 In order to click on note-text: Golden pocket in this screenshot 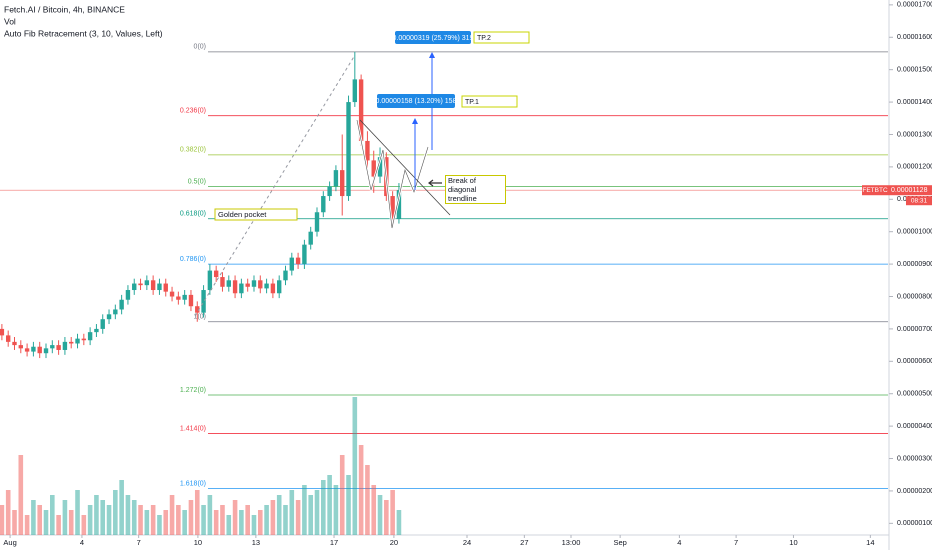, I will do `click(242, 214)`.